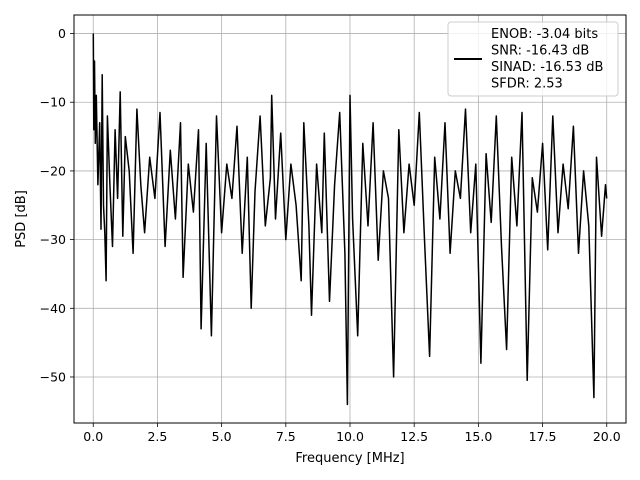  Describe the element at coordinates (607, 436) in the screenshot. I see `x-tick-label: 20.0` at that location.